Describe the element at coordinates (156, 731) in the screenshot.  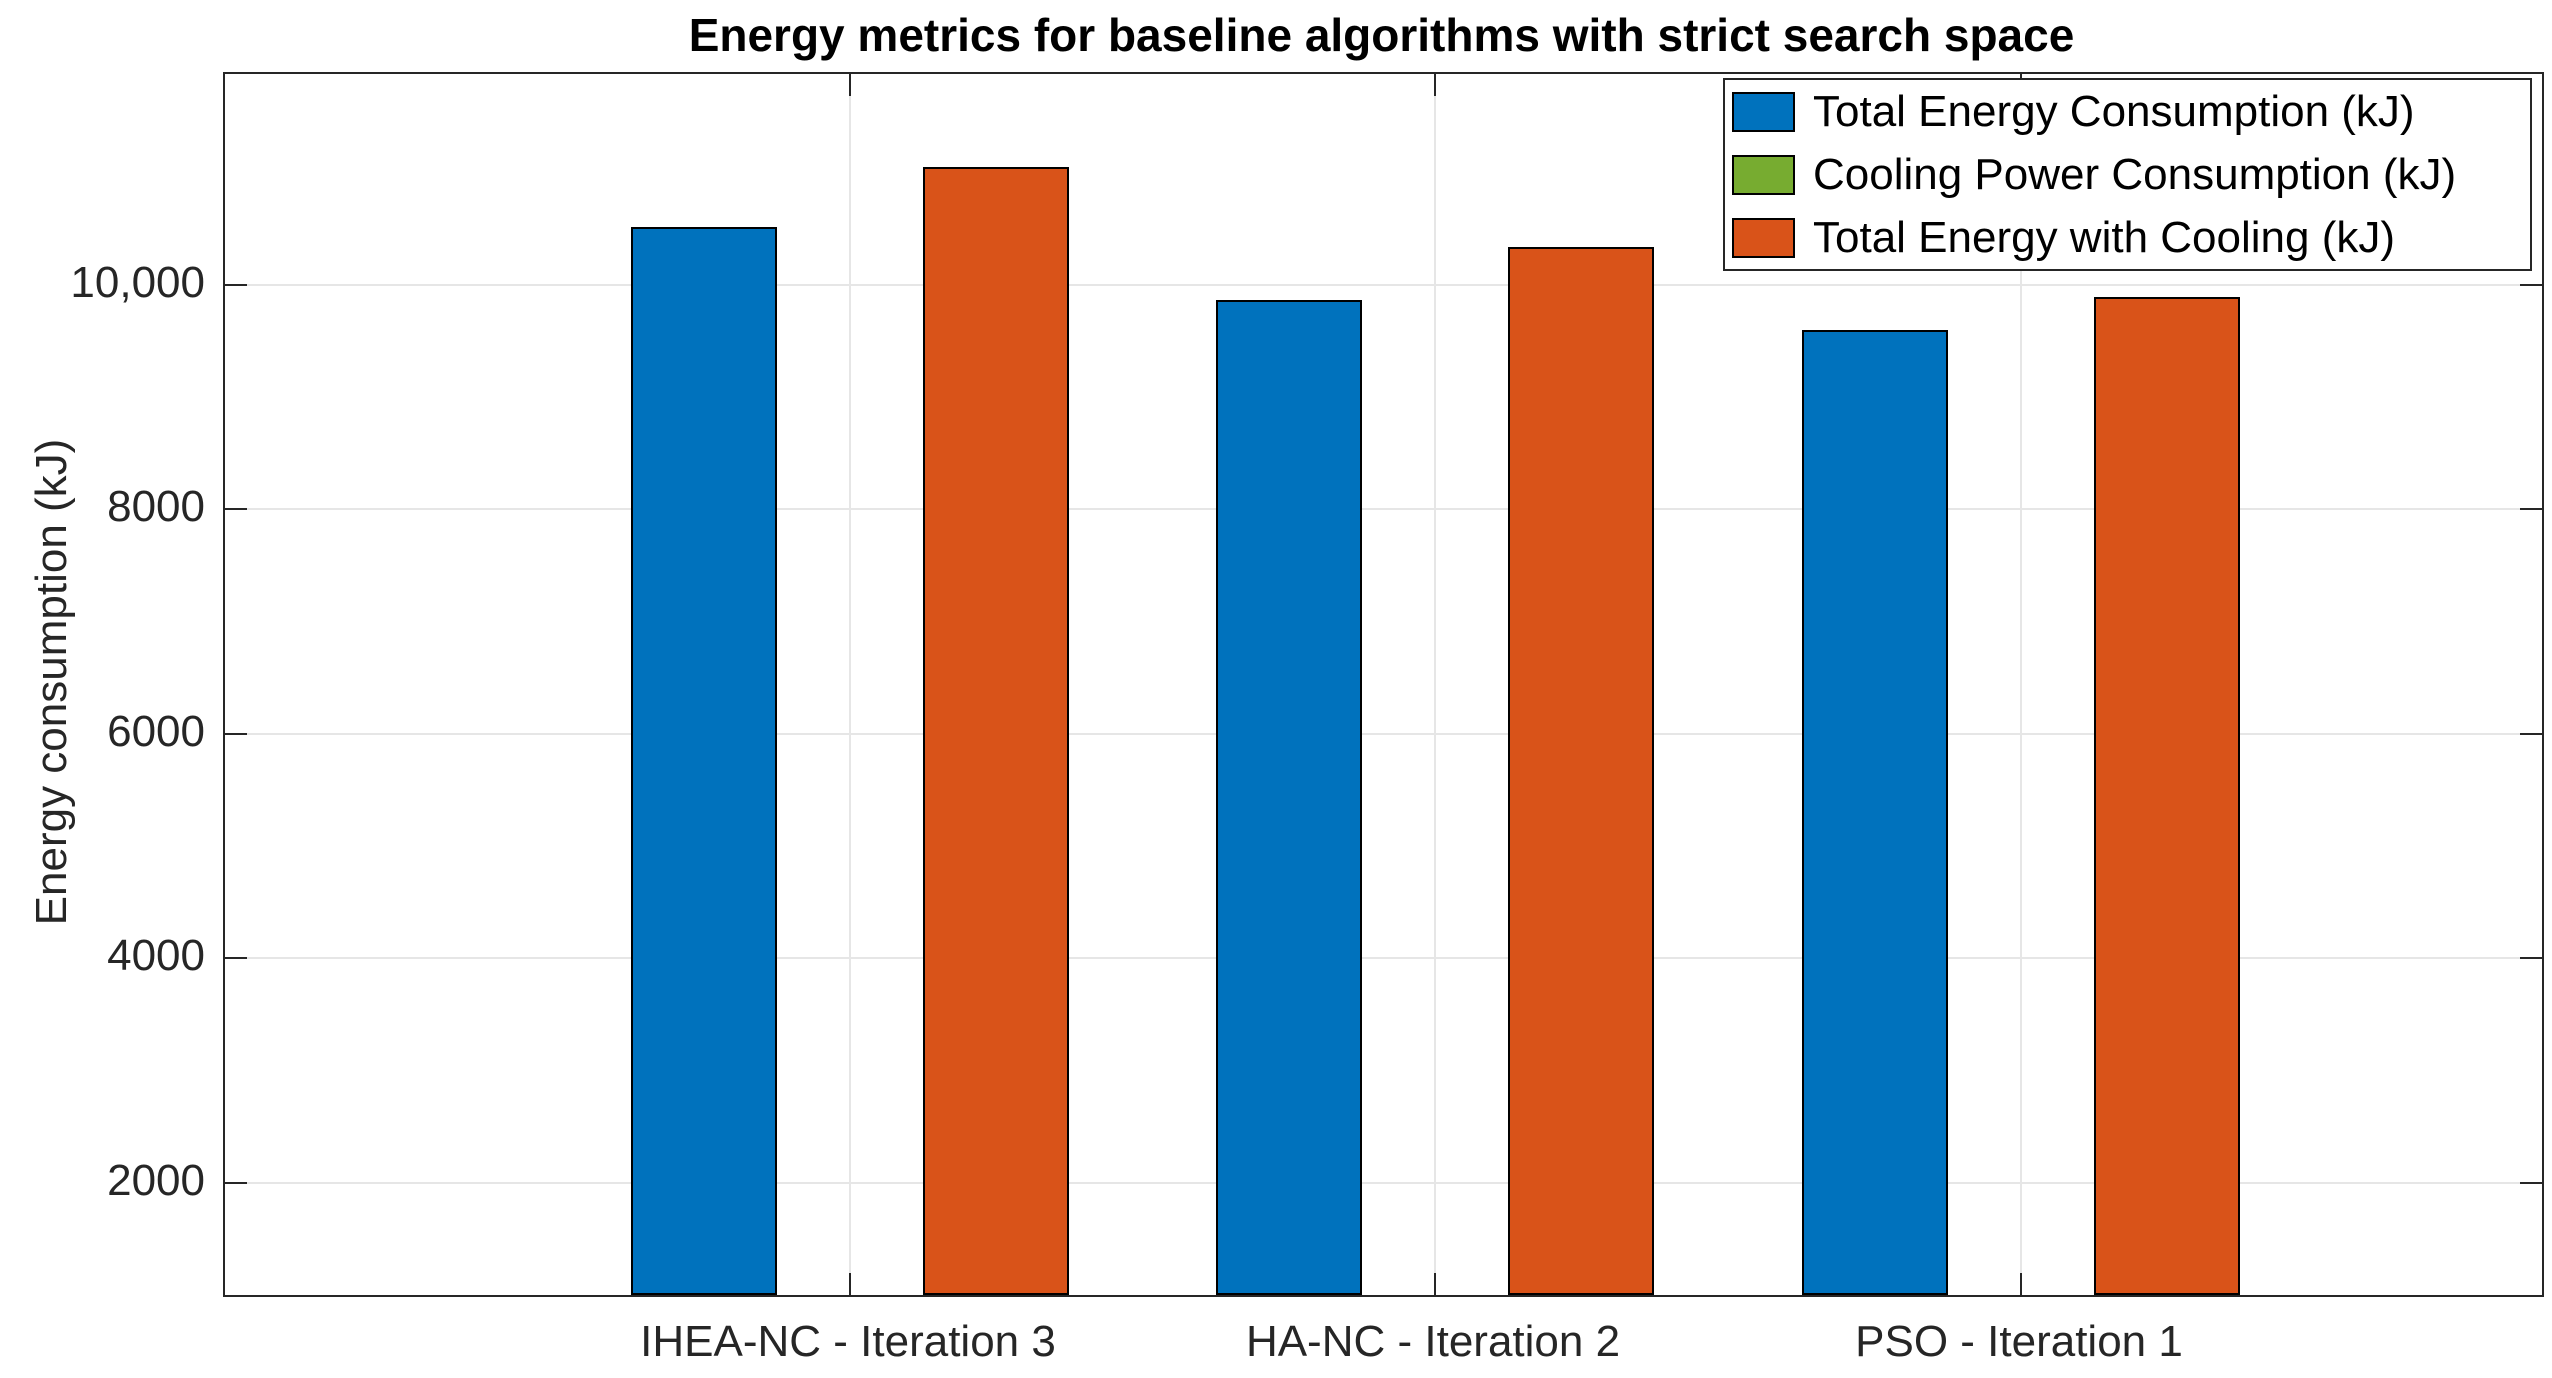
I see `y-tick-label: 6000` at that location.